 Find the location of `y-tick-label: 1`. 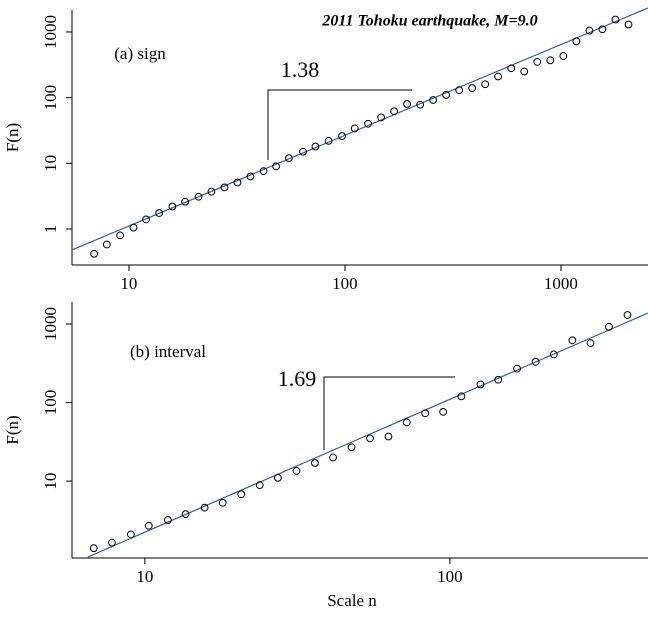

y-tick-label: 1 is located at coordinates (50, 229).